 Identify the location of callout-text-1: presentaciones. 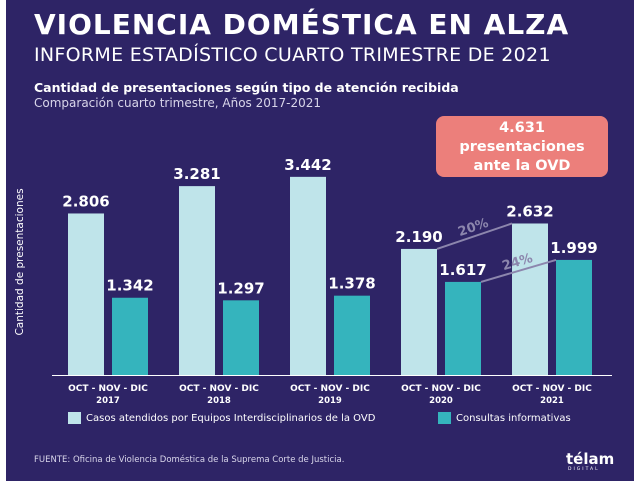
(522, 147).